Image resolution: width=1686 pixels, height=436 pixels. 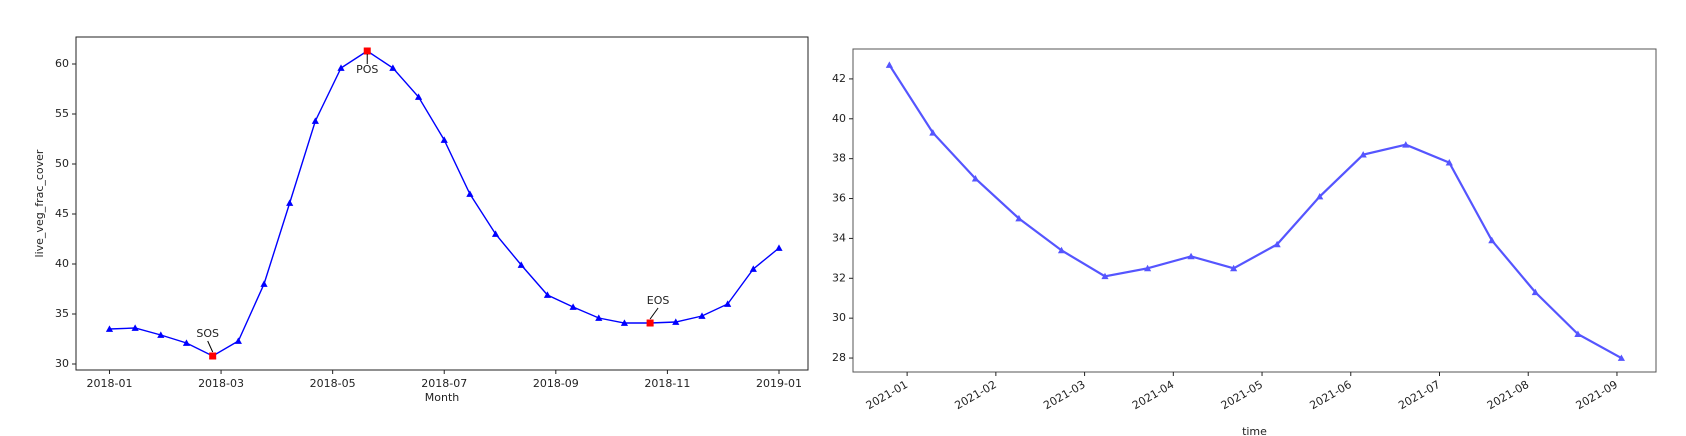 What do you see at coordinates (658, 300) in the screenshot?
I see `annotation-text: EOS` at bounding box center [658, 300].